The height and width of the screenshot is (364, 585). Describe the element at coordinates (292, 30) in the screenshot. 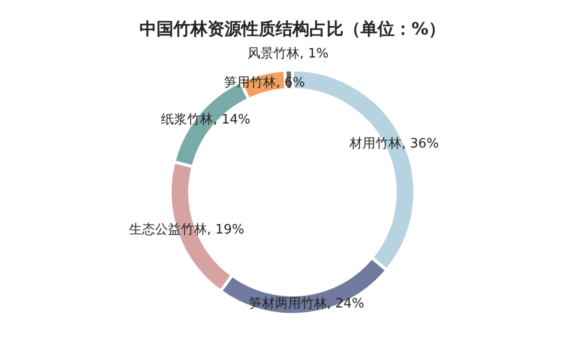

I see `chart-title: 中国竹林资源性质结构占比（单位：%）` at that location.